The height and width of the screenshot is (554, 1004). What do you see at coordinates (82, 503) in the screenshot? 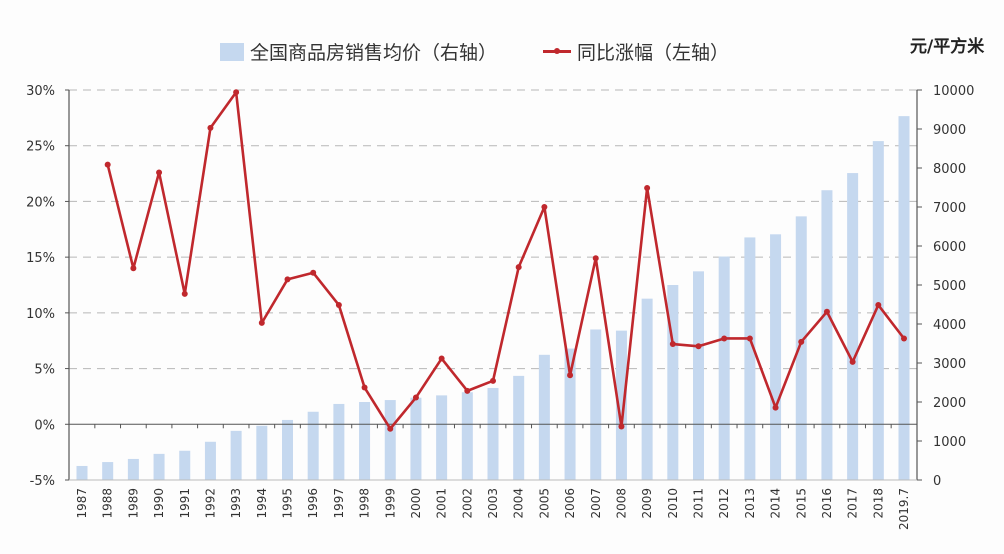
I see `x-tick-label: 1987` at bounding box center [82, 503].